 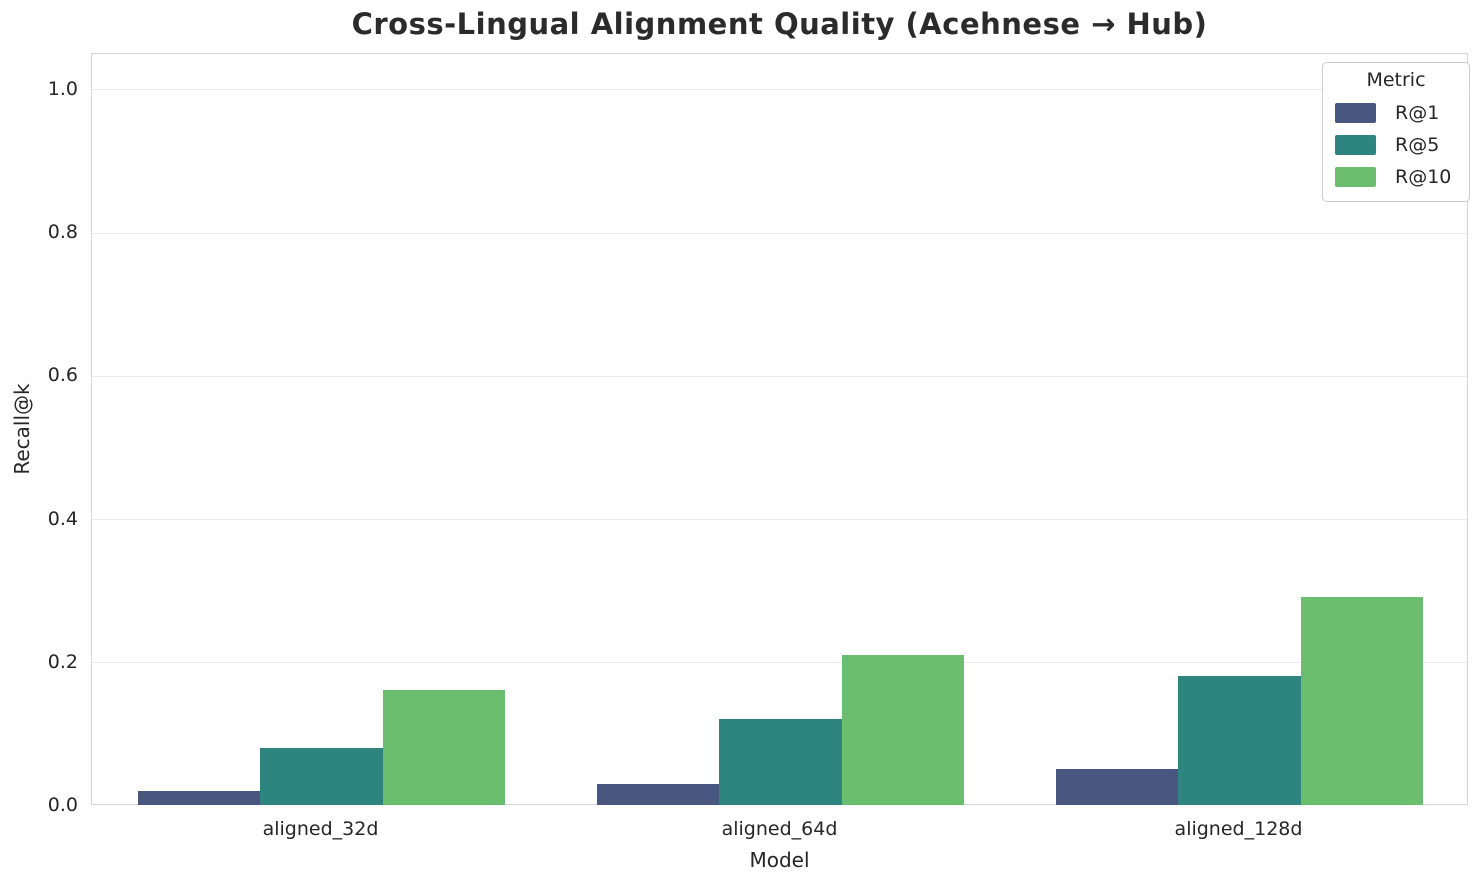 What do you see at coordinates (320, 829) in the screenshot?
I see `x-tick-label: aligned_32d` at bounding box center [320, 829].